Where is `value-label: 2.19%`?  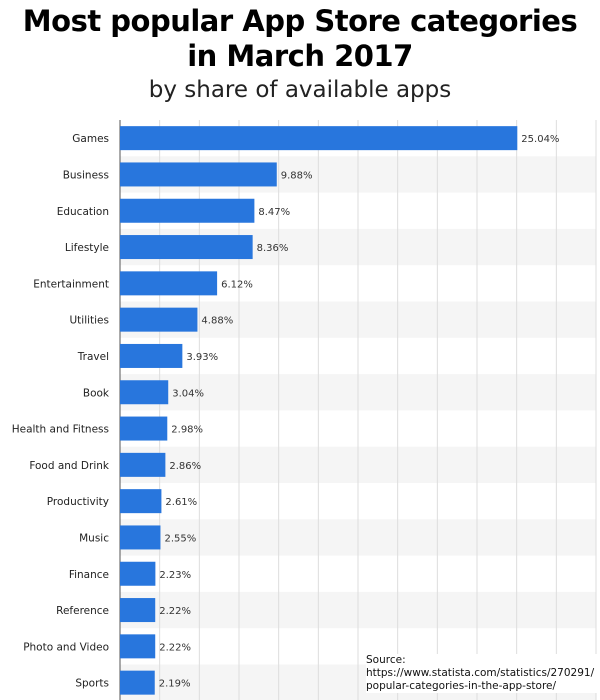
value-label: 2.19% is located at coordinates (175, 684).